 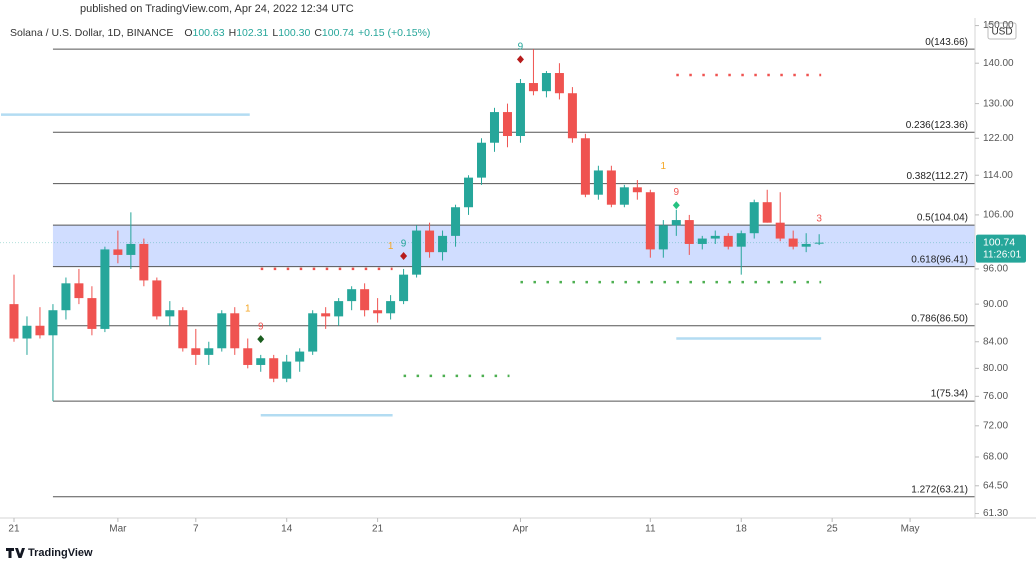 I want to click on fib-label: 0.382(112.27), so click(x=937, y=176).